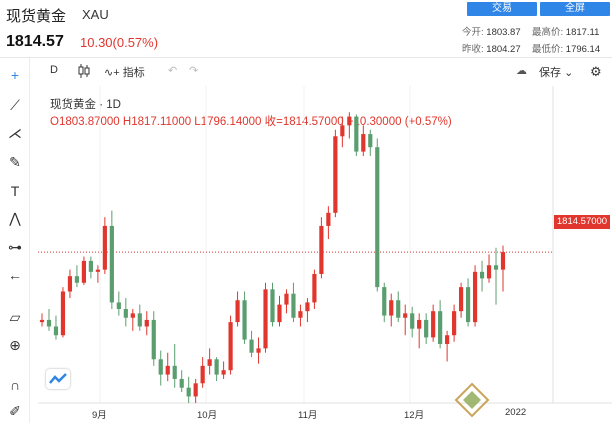 This screenshot has width=612, height=423. I want to click on pitchfork-icon: ⋌, so click(15, 133).